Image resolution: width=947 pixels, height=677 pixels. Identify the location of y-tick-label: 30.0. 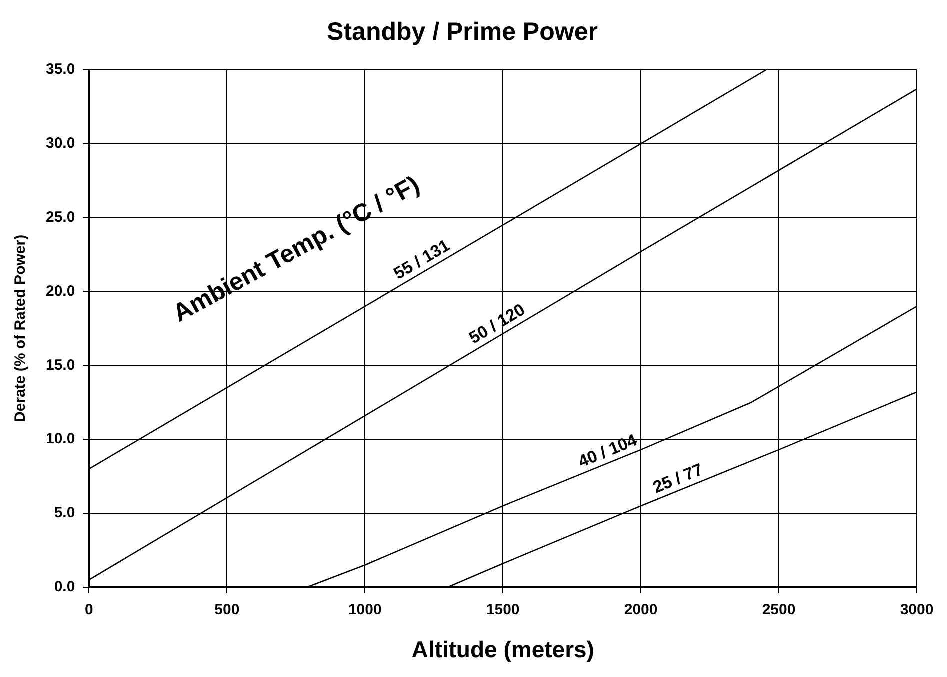
(61, 143).